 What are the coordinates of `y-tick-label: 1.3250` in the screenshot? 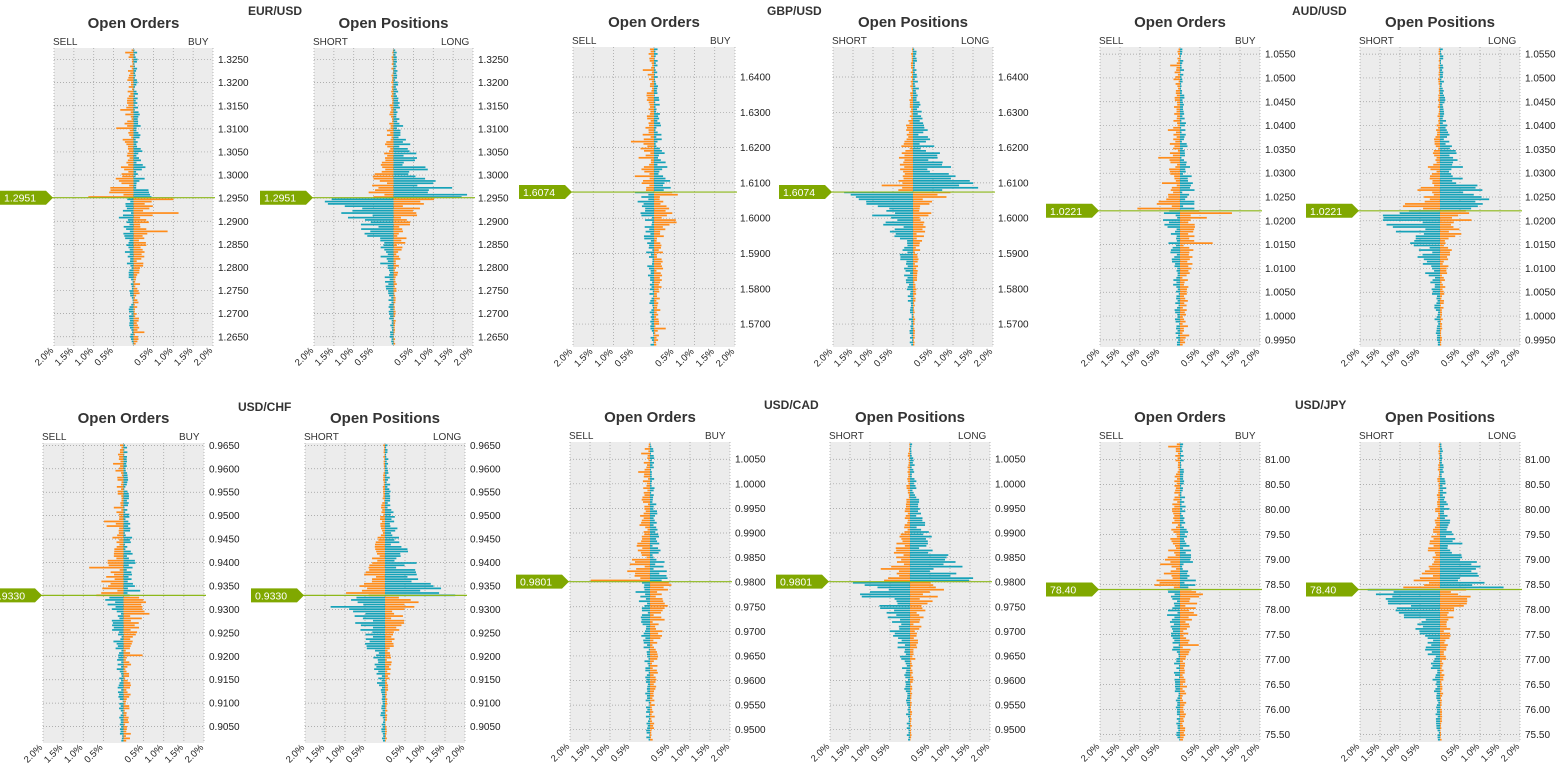 It's located at (233, 60).